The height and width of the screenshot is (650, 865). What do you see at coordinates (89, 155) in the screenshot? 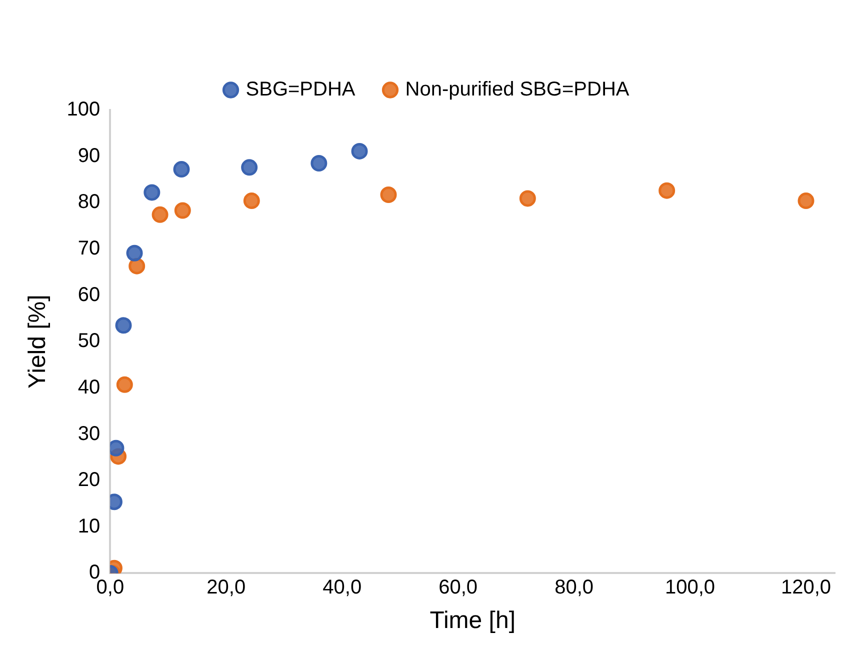
I see `y-tick-label: 90` at bounding box center [89, 155].